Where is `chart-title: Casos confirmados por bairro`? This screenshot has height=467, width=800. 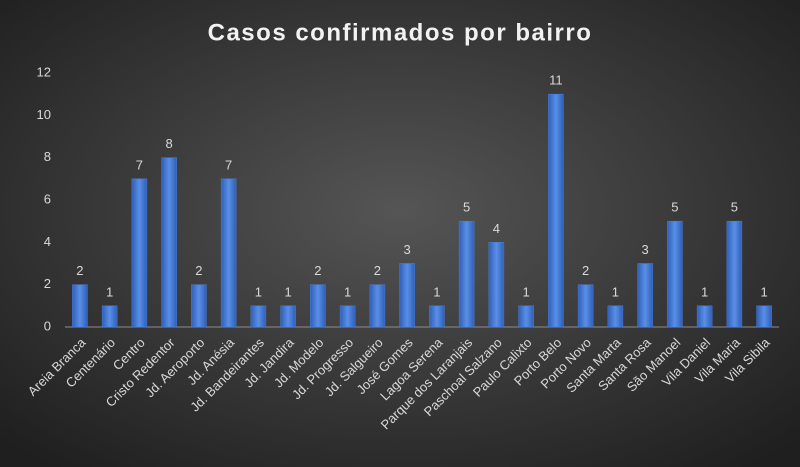 chart-title: Casos confirmados por bairro is located at coordinates (400, 32).